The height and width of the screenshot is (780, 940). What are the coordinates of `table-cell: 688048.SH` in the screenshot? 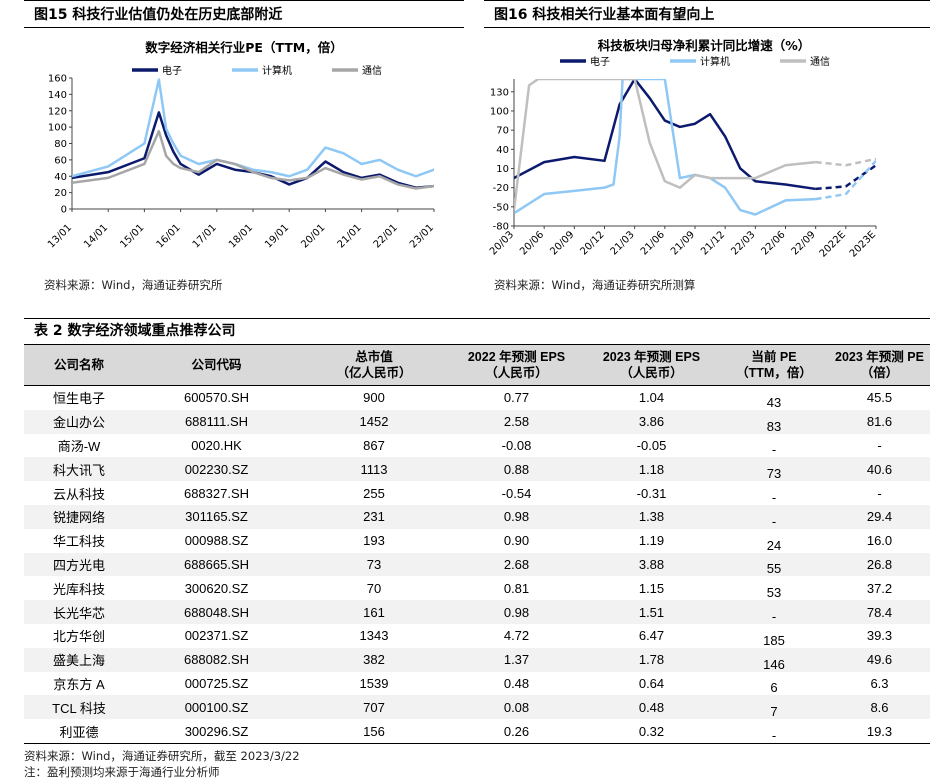 It's located at (216, 612).